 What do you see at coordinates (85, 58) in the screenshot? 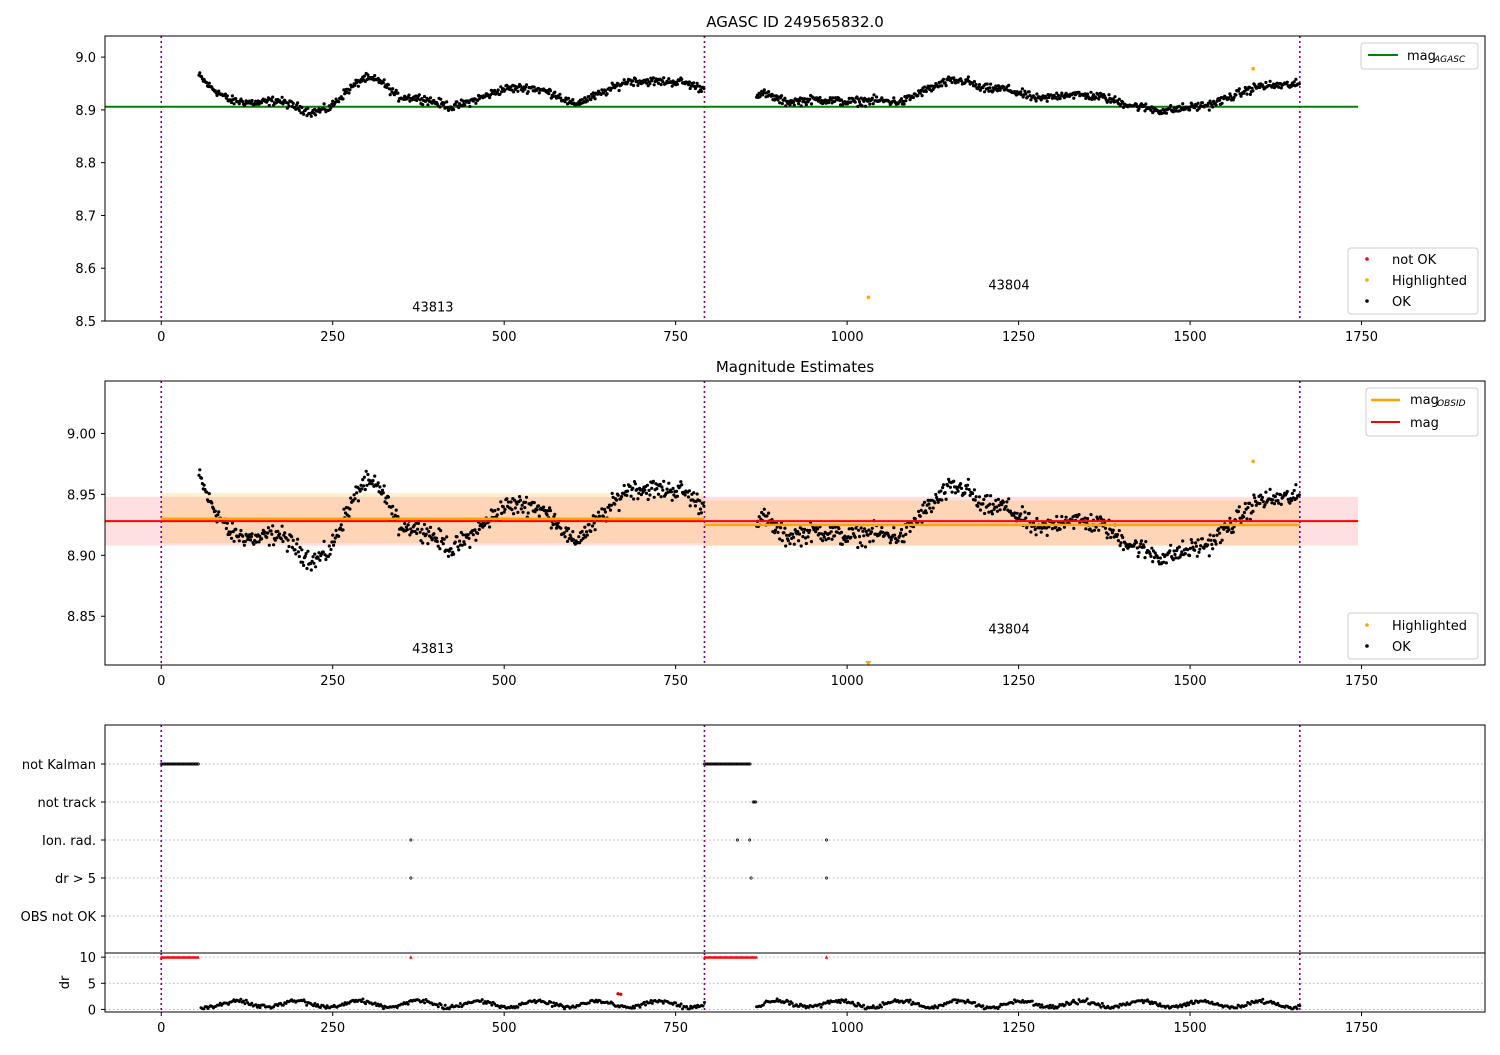
I see `panel1-ytick-label: 9.0` at bounding box center [85, 58].